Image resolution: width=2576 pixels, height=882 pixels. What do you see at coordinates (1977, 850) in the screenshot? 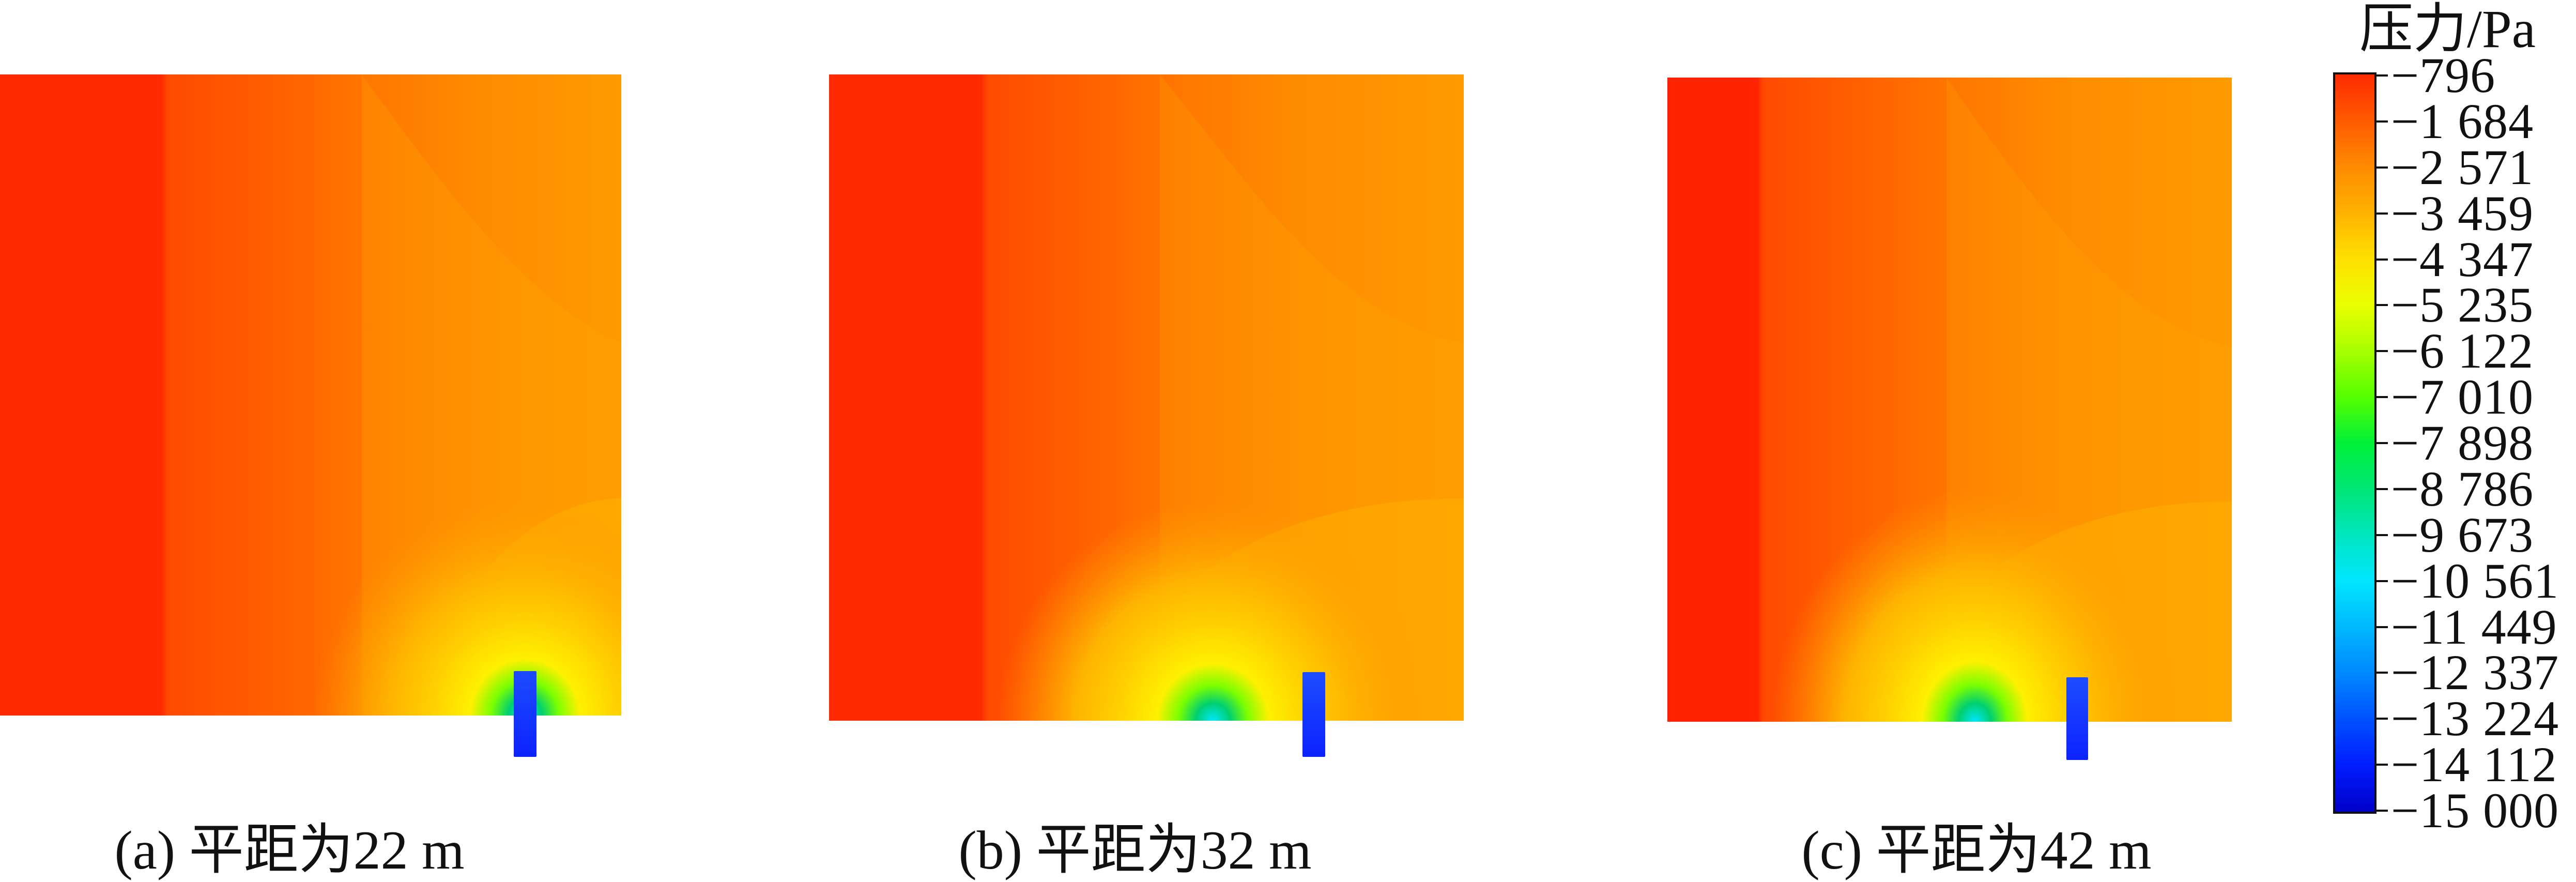
I see `caption-panel-c: (c) 平距为42 m` at bounding box center [1977, 850].